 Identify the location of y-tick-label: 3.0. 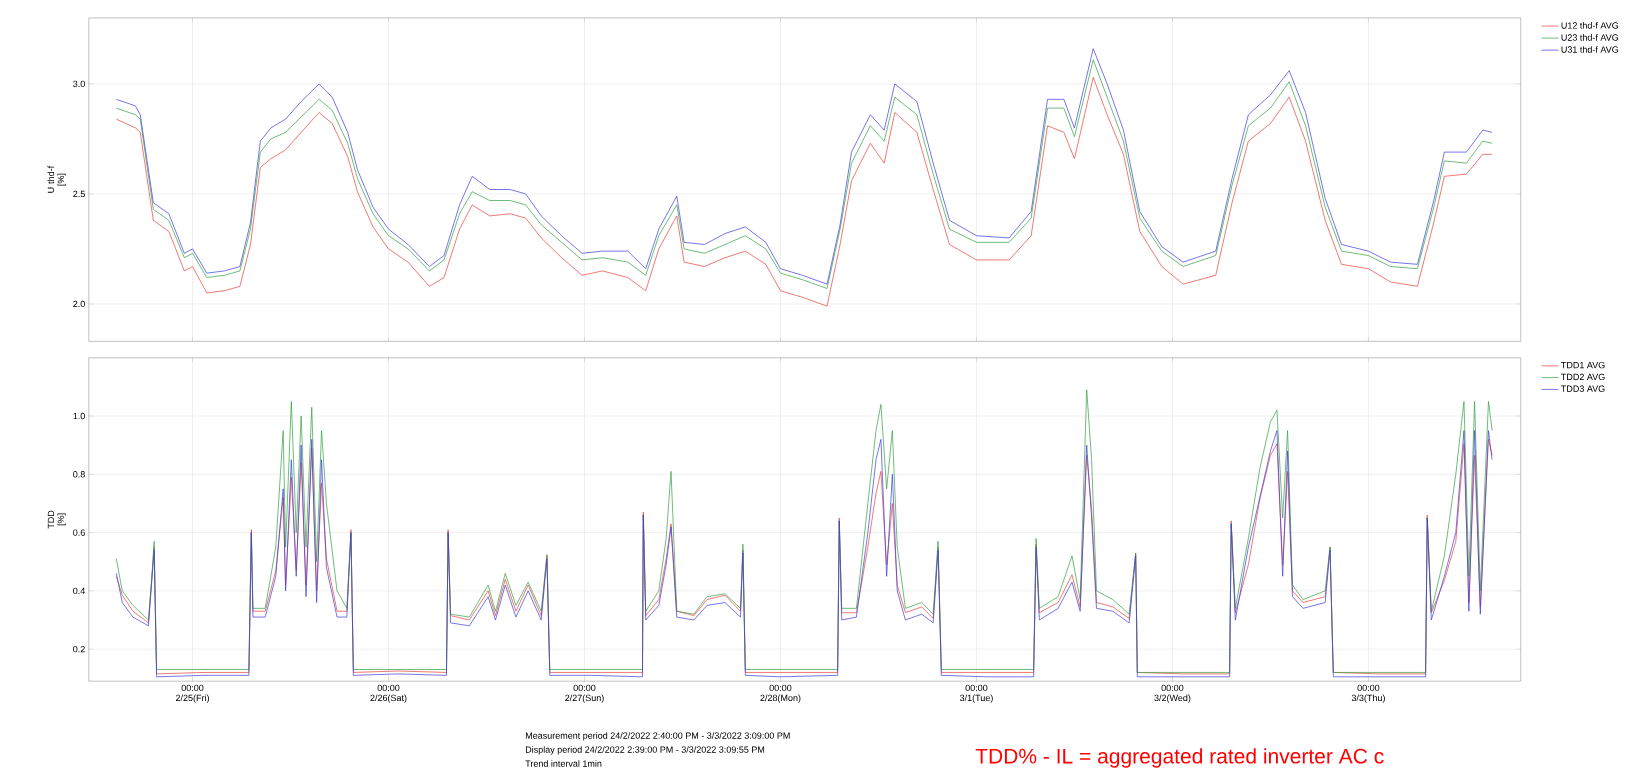
(79, 84).